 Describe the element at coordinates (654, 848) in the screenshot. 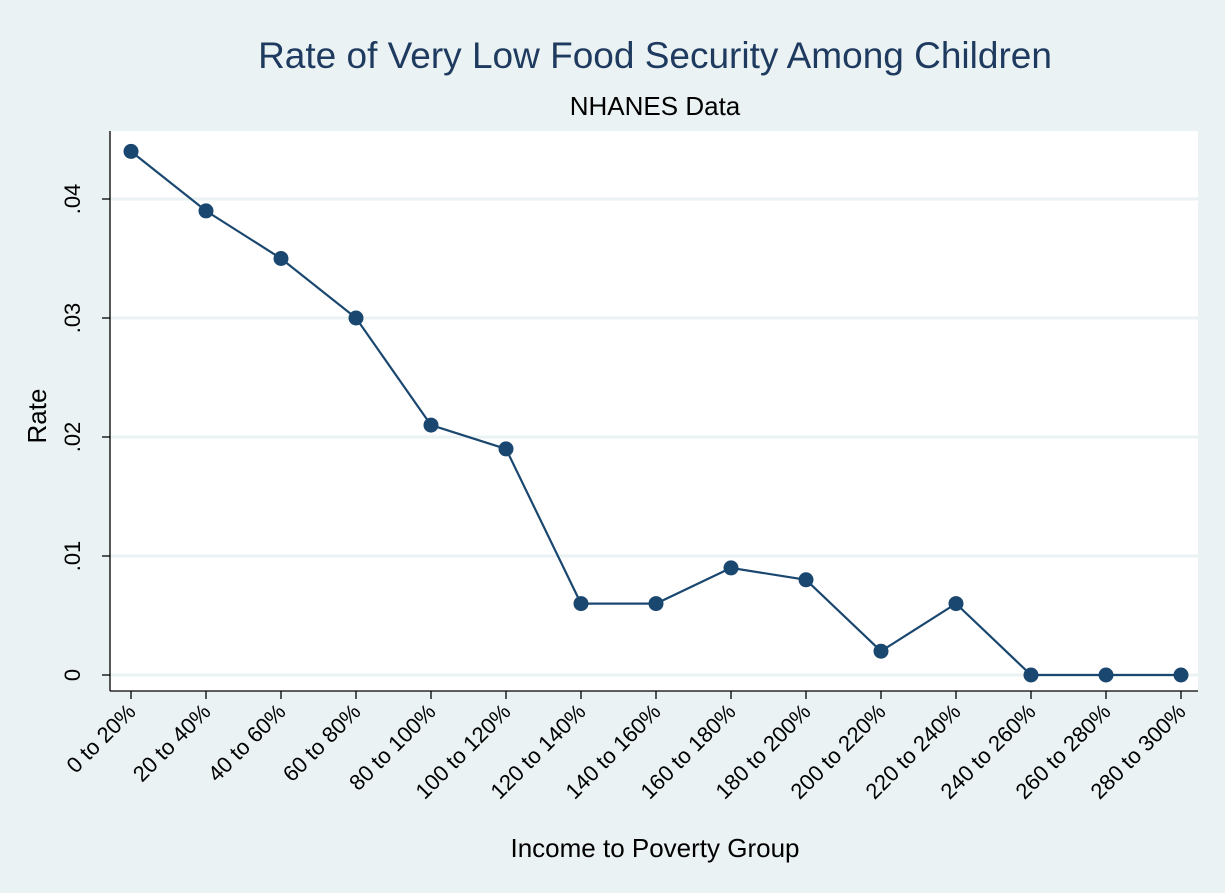

I see `x-axis-label: Income to Poverty Group` at that location.